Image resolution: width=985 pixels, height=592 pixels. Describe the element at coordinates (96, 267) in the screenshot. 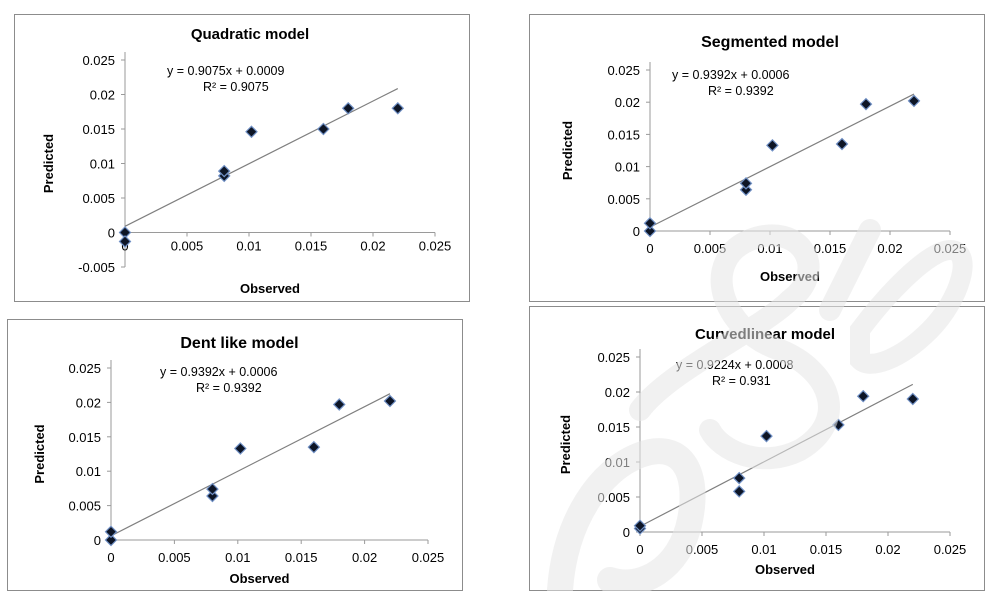

I see `y-tick-label: -0.005` at that location.